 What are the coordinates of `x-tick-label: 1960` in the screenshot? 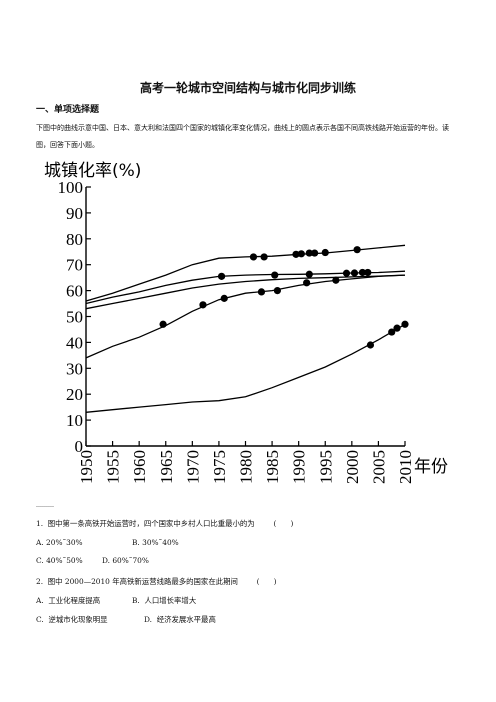 It's located at (139, 467).